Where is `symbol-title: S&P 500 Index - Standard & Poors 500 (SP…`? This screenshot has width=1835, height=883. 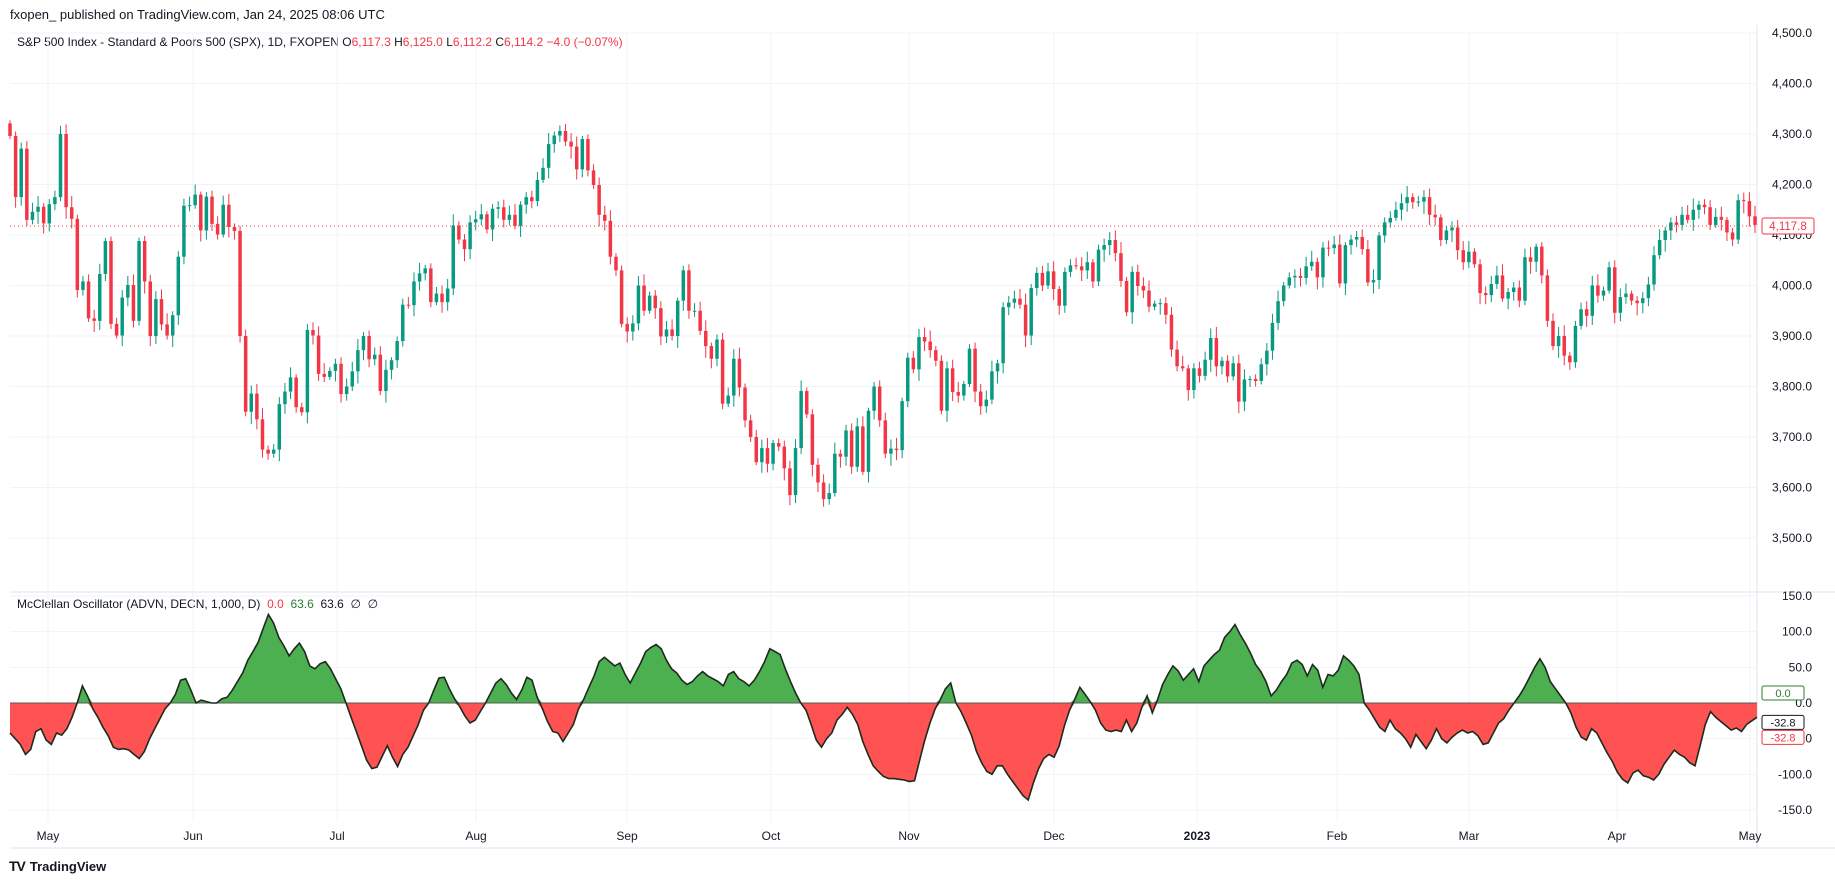 symbol-title: S&P 500 Index - Standard & Poors 500 (SP… is located at coordinates (178, 42).